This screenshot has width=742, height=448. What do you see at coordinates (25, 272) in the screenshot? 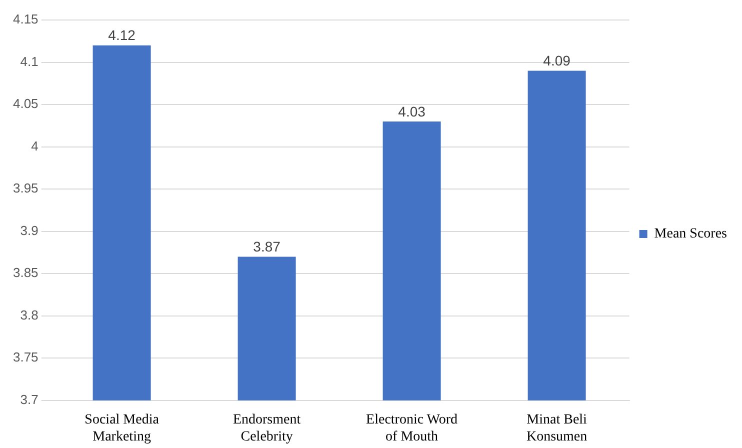
I see `y-tick-label: 3.85` at bounding box center [25, 272].